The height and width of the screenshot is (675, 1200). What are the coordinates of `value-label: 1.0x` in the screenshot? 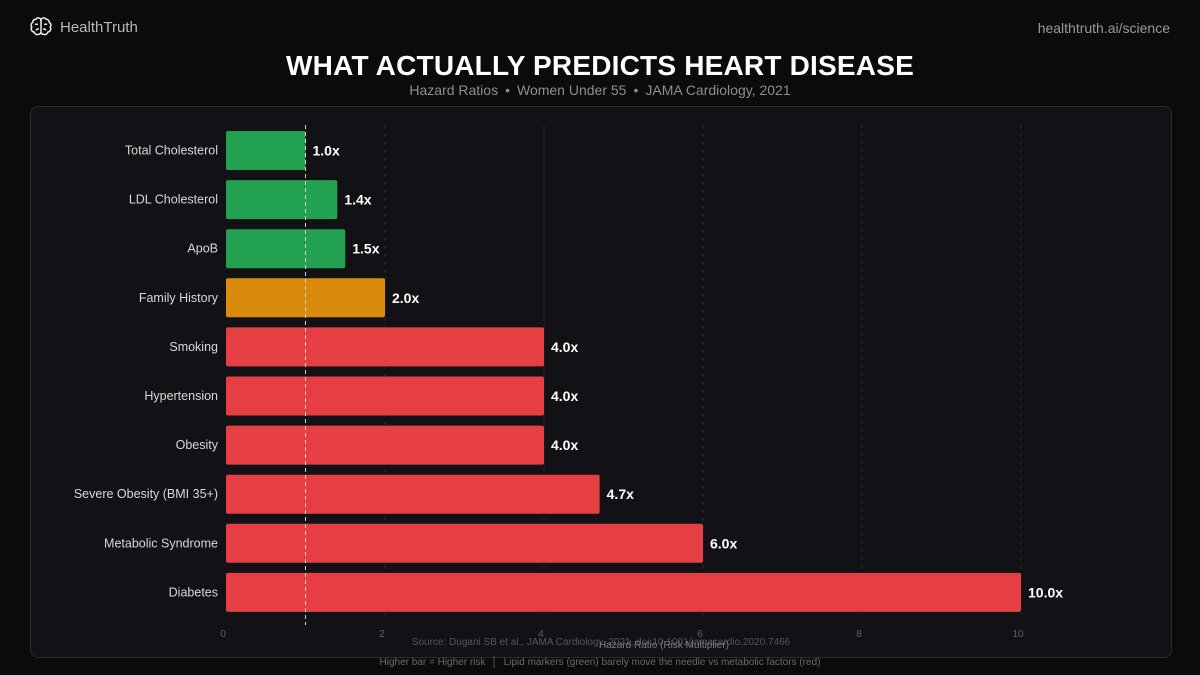 It's located at (326, 151).